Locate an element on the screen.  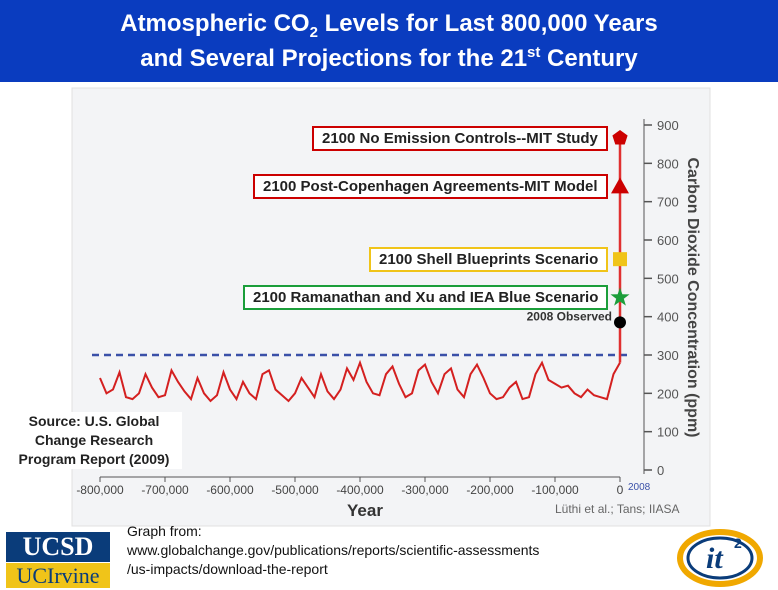
x-tick-label: -100,000 is located at coordinates (555, 490).